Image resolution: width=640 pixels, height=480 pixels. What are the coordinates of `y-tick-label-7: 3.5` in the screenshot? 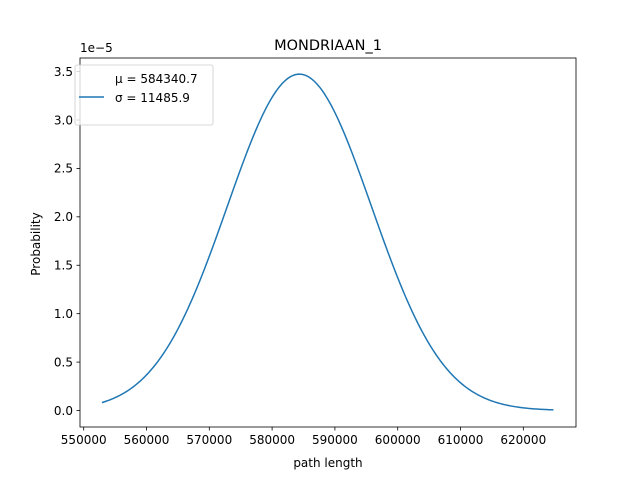 It's located at (63, 72).